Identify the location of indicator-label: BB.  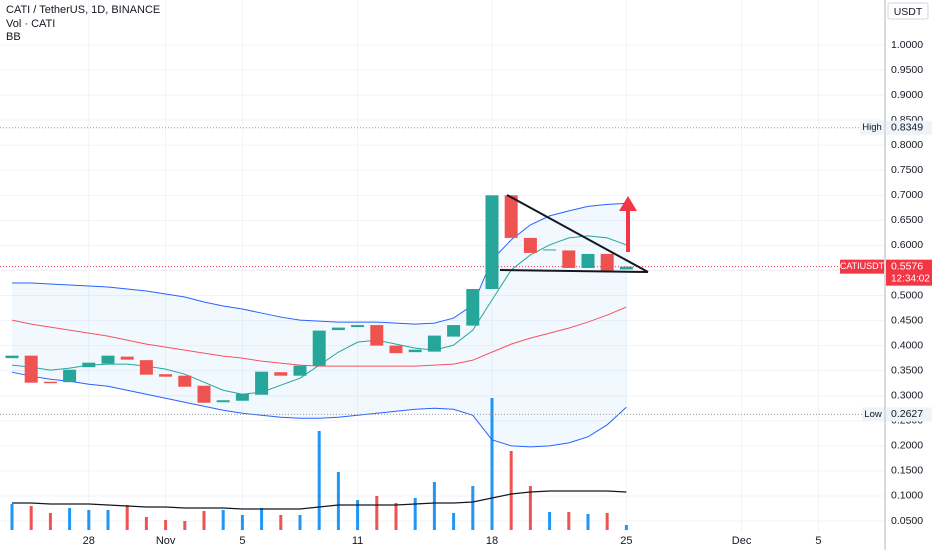
(13, 37).